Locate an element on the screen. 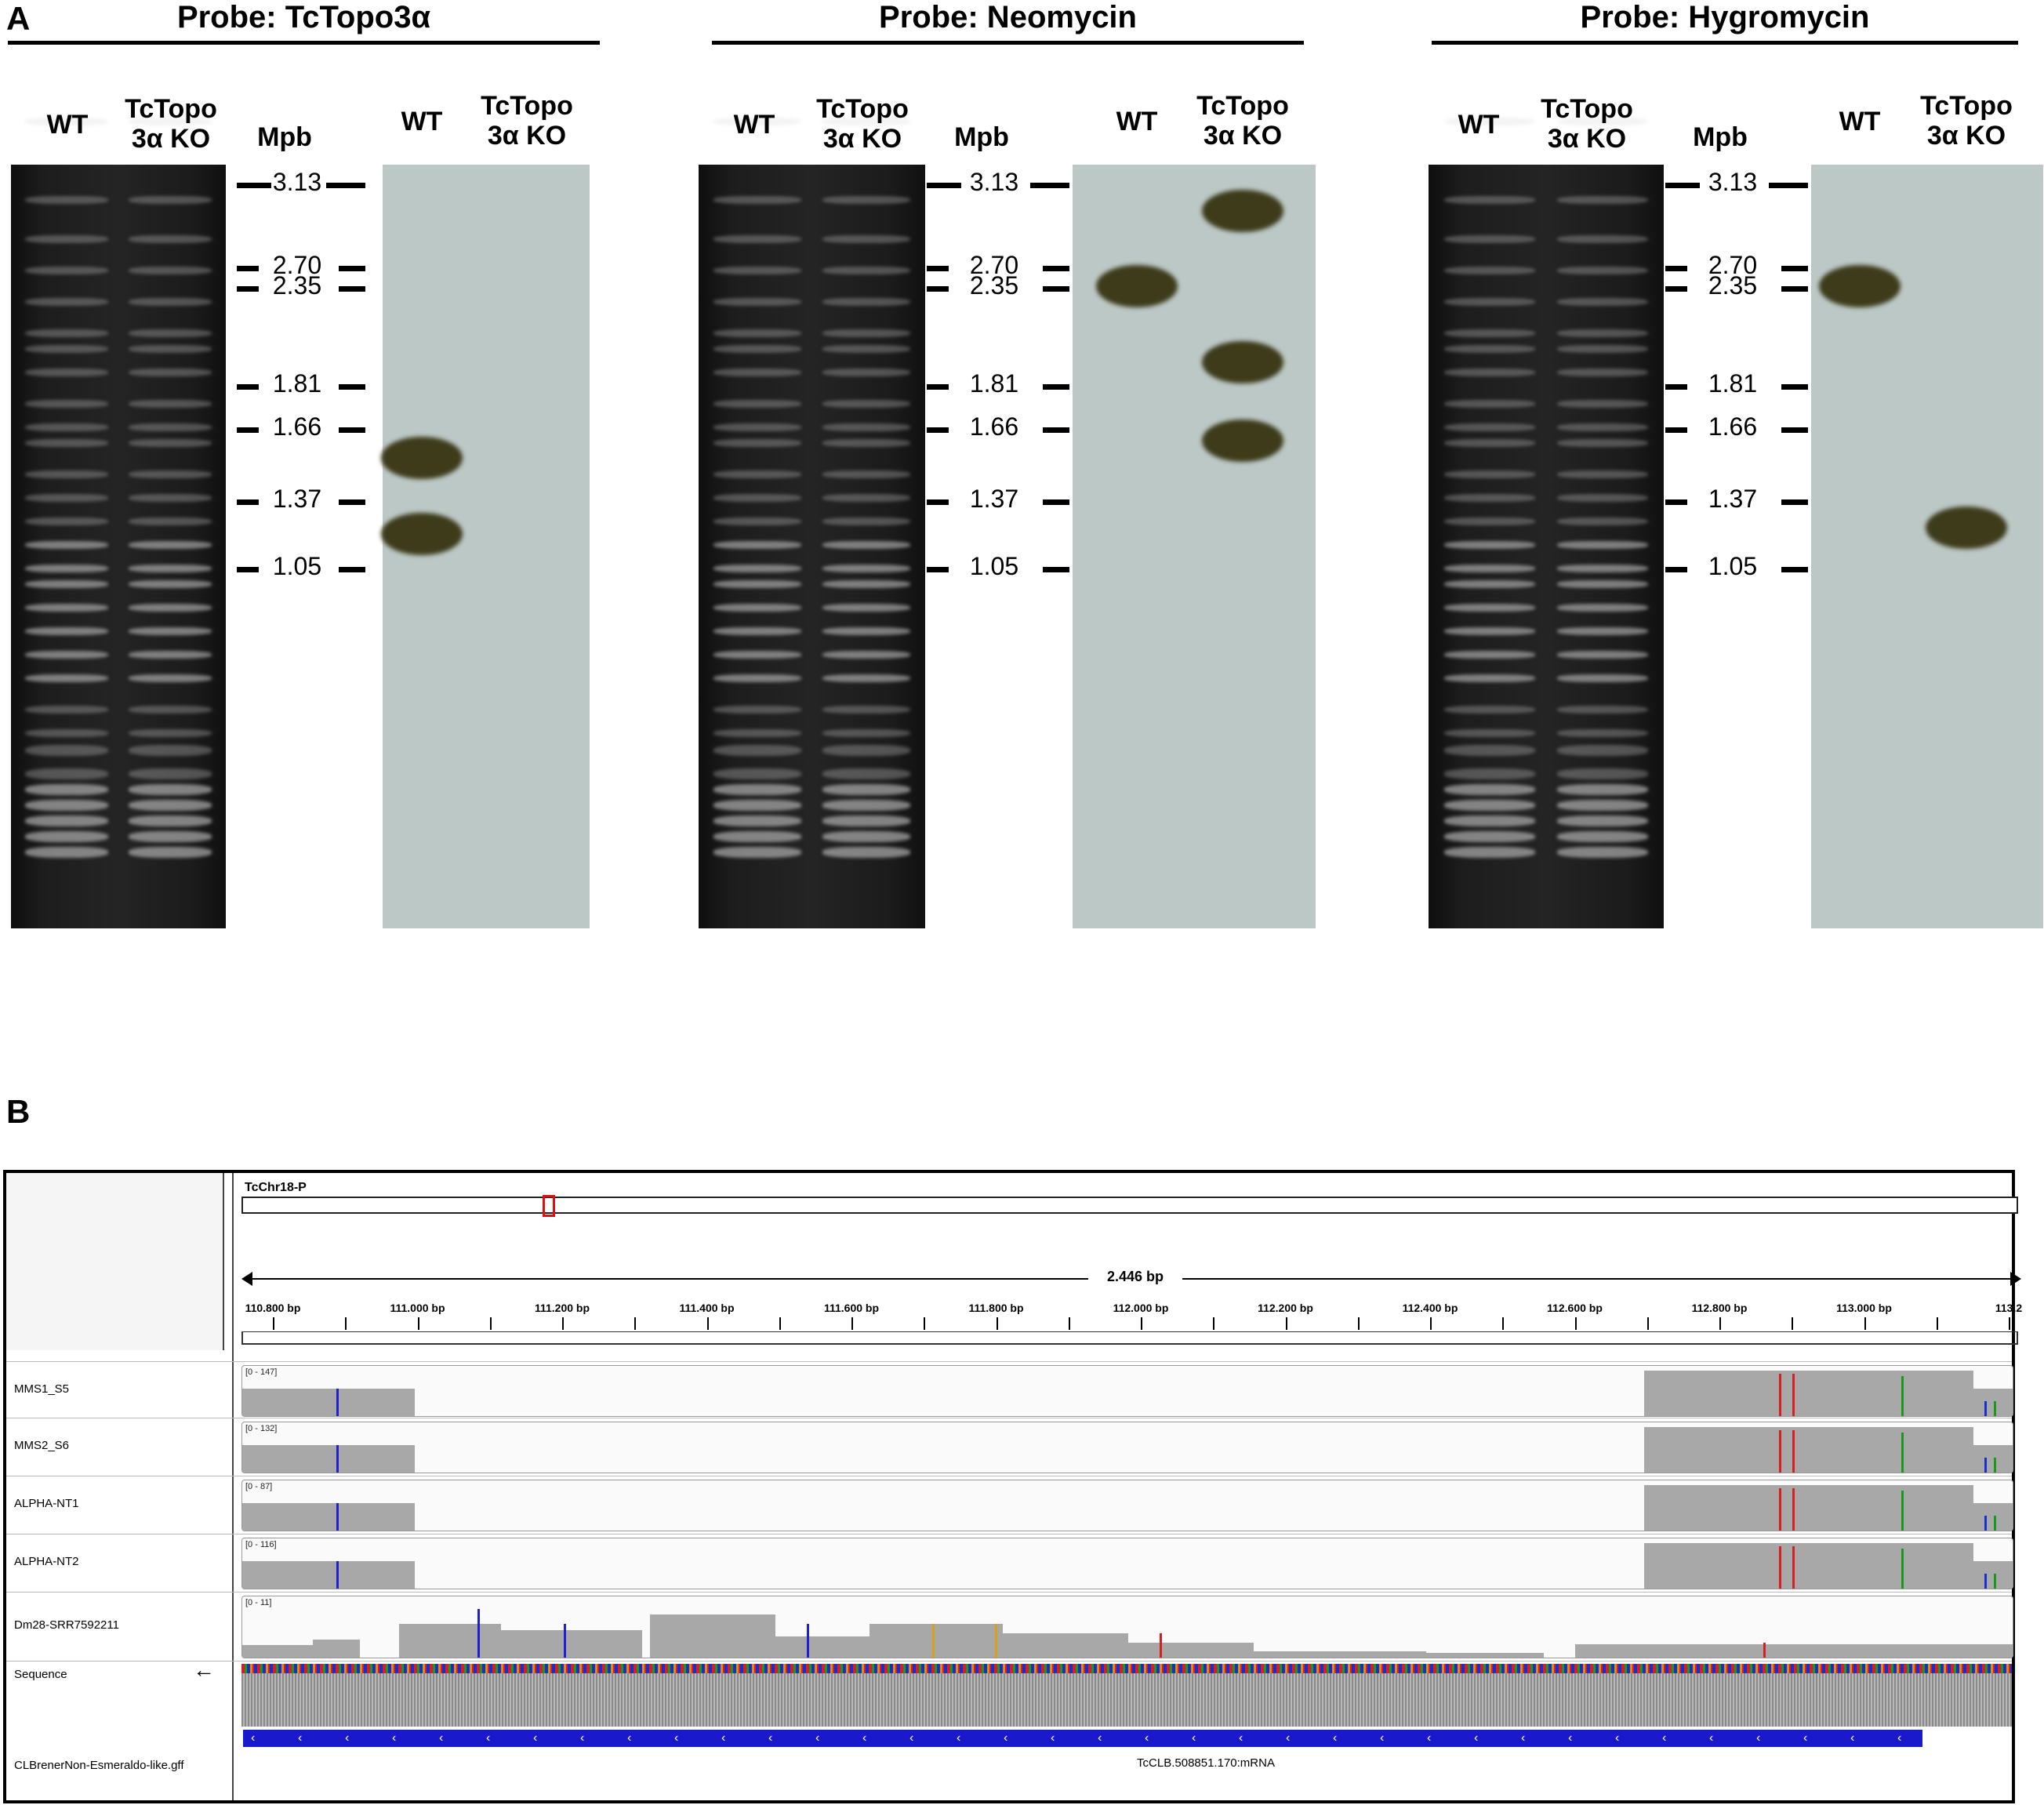 This screenshot has width=2044, height=1805. current-locus-box is located at coordinates (549, 1206).